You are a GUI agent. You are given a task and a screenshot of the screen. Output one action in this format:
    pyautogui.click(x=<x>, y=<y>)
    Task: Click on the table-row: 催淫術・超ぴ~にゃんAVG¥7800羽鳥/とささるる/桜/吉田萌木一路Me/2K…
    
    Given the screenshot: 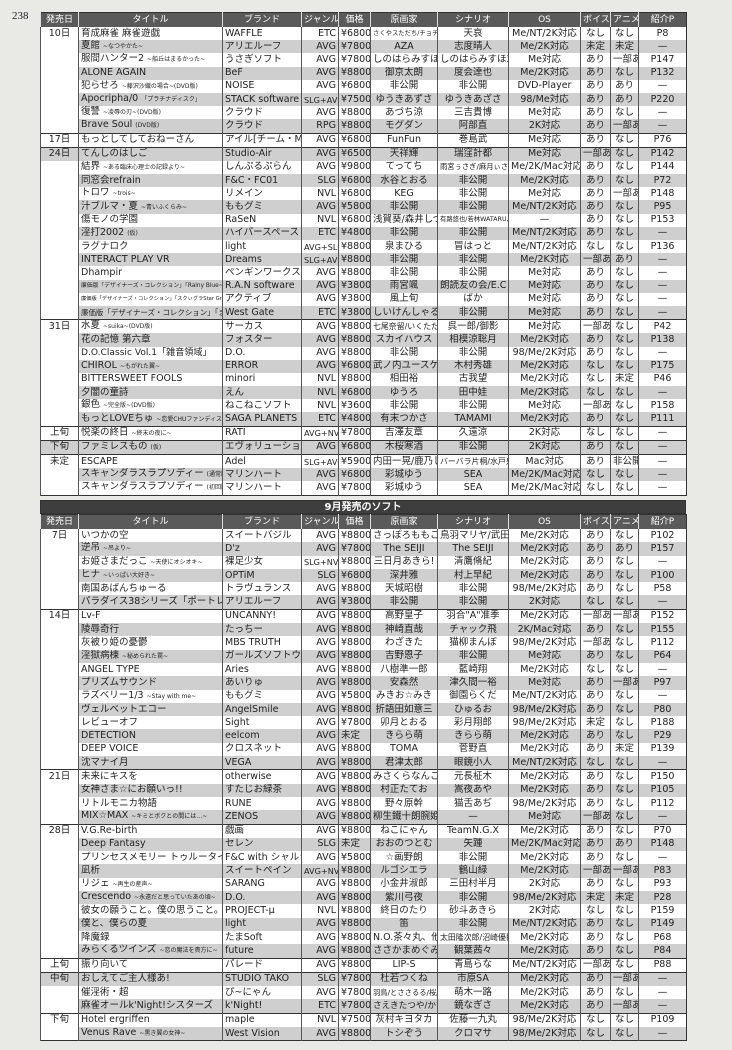 What is the action you would take?
    pyautogui.click(x=363, y=993)
    